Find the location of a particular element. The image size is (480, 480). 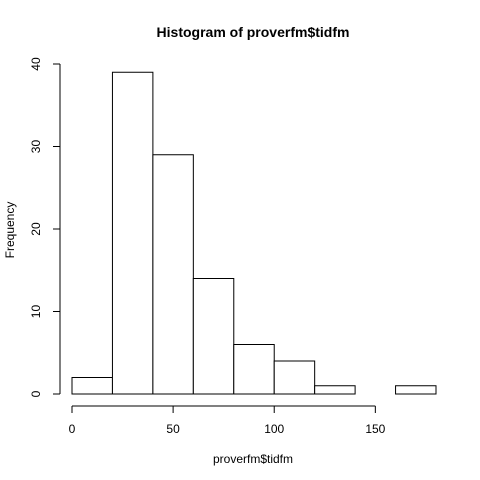

x-tick-label: 0 is located at coordinates (72, 429).